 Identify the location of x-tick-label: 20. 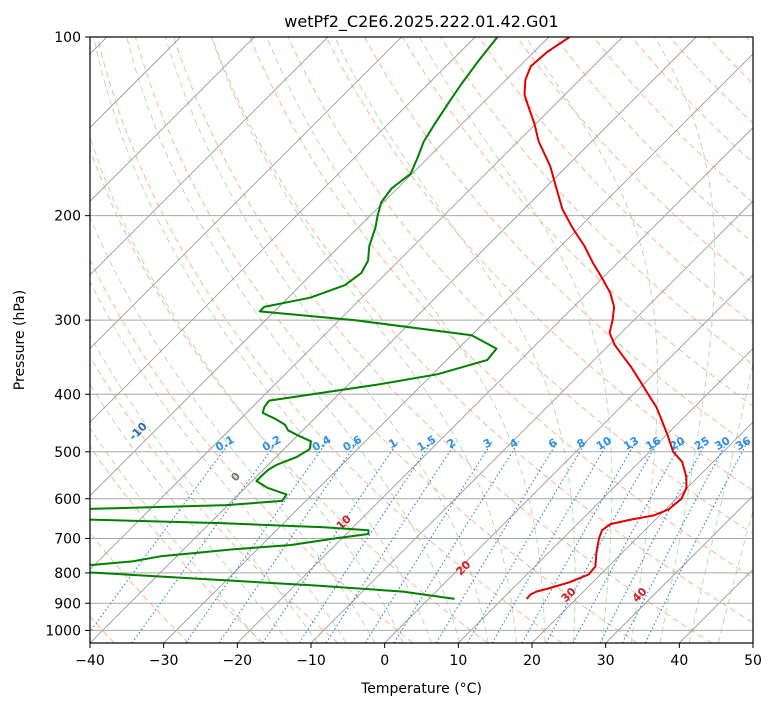
(532, 661).